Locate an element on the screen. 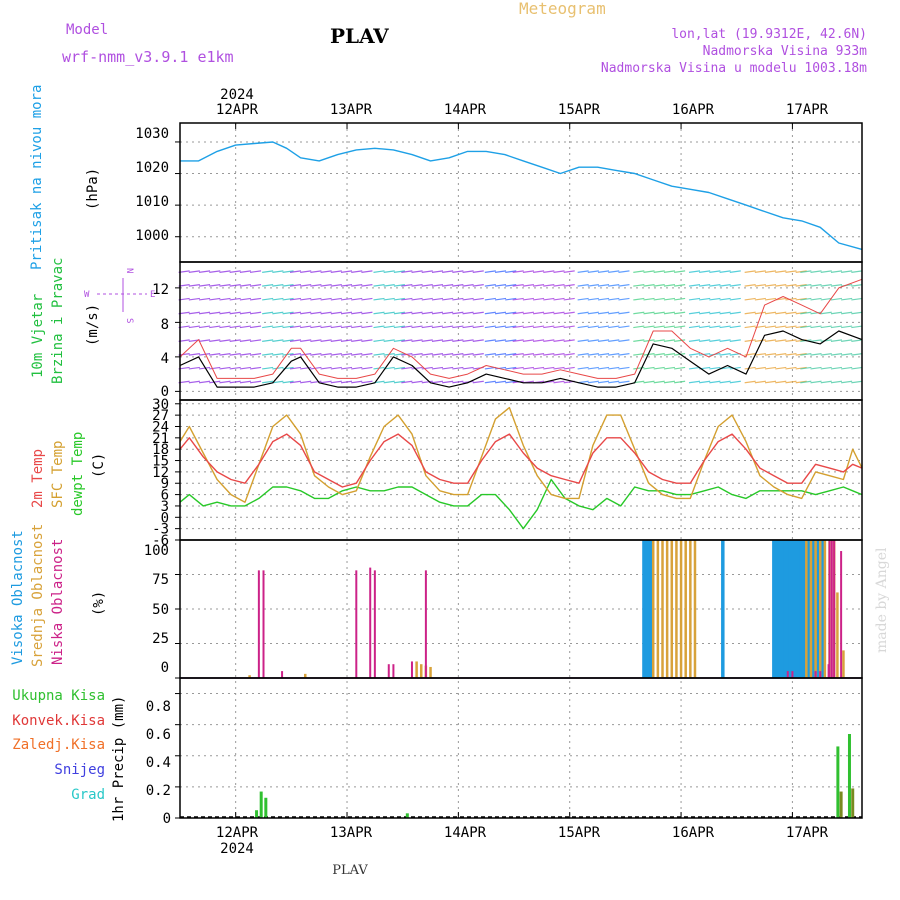 This screenshot has height=900, width=900. cloud-mid-label: Srednja Oblacnost is located at coordinates (38, 595).